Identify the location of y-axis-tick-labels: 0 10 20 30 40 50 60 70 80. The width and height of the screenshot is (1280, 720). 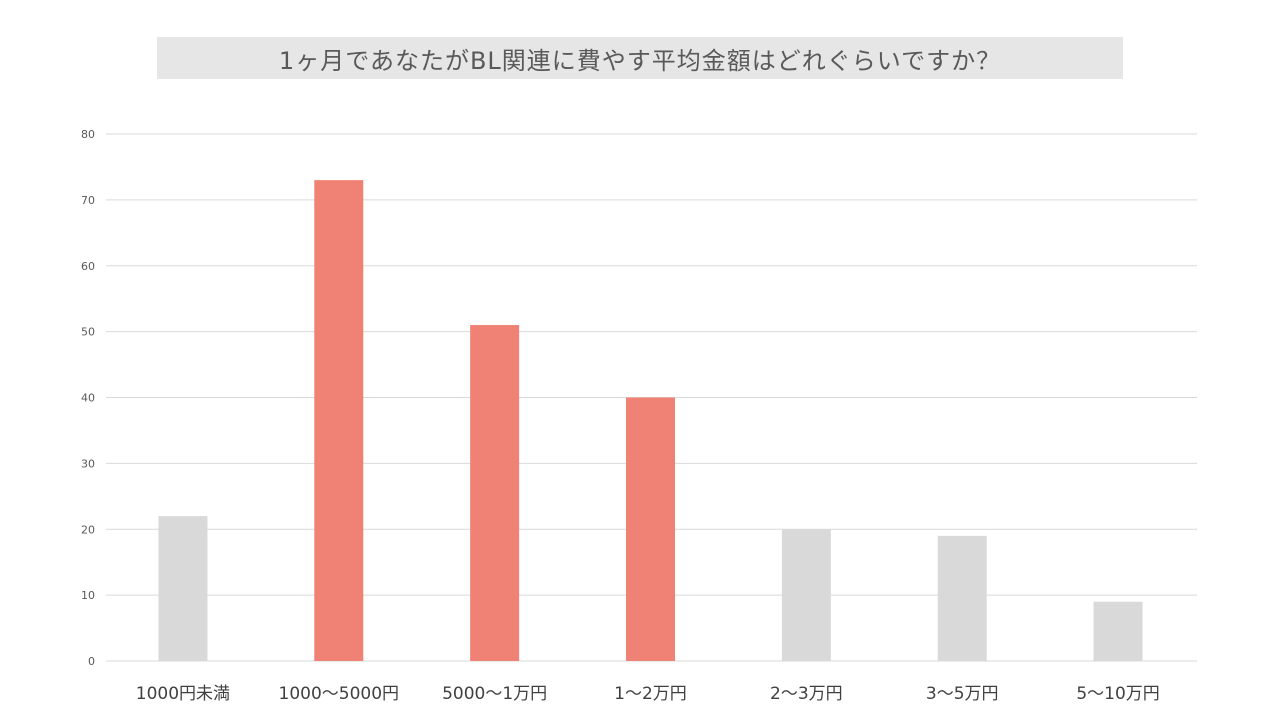
(88, 398).